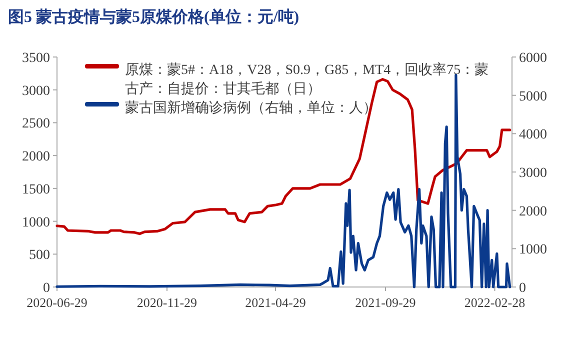 The width and height of the screenshot is (582, 344). Describe the element at coordinates (36, 58) in the screenshot. I see `y-tick-label: 3500` at that location.